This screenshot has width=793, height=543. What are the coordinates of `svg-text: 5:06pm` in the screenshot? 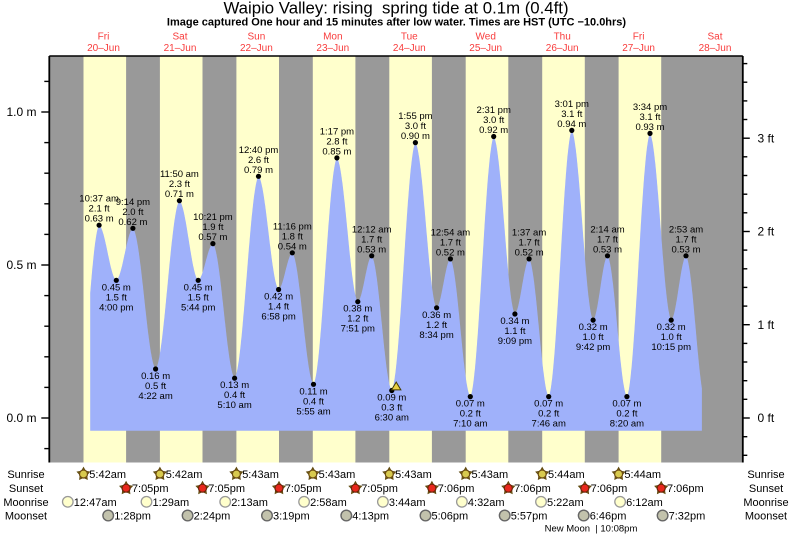 It's located at (450, 517).